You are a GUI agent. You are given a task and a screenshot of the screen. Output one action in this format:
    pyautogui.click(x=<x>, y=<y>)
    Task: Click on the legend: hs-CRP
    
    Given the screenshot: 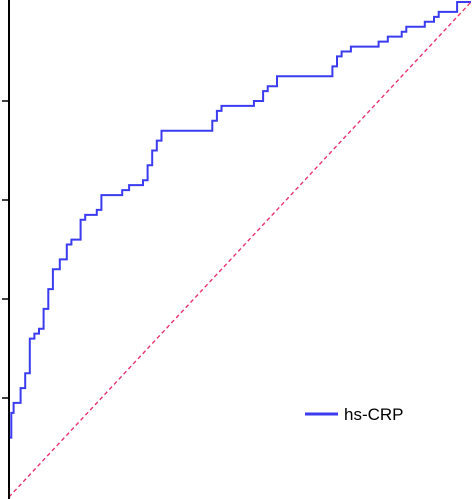 What is the action you would take?
    pyautogui.click(x=354, y=414)
    